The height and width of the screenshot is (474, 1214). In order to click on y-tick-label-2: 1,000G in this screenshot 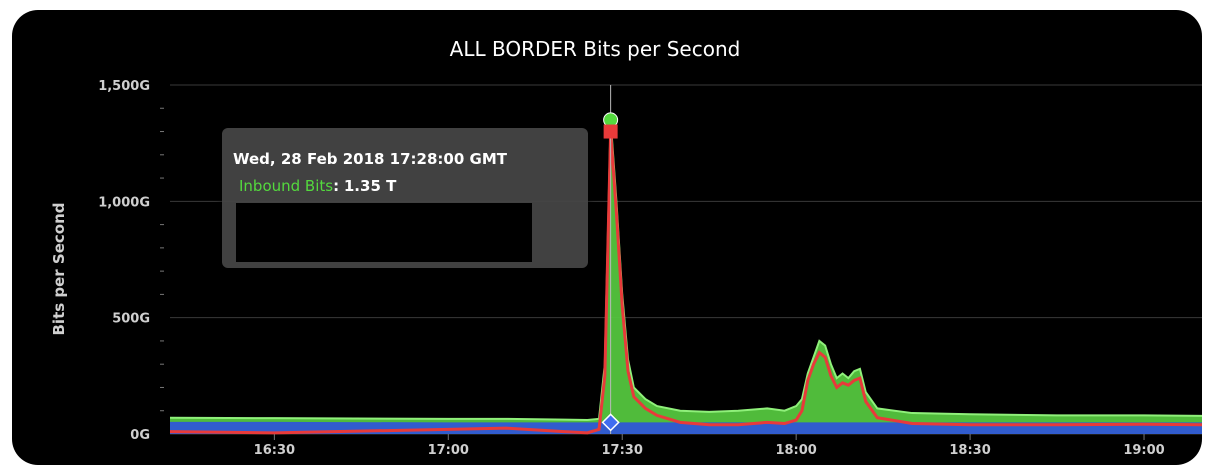, I will do `click(124, 202)`.